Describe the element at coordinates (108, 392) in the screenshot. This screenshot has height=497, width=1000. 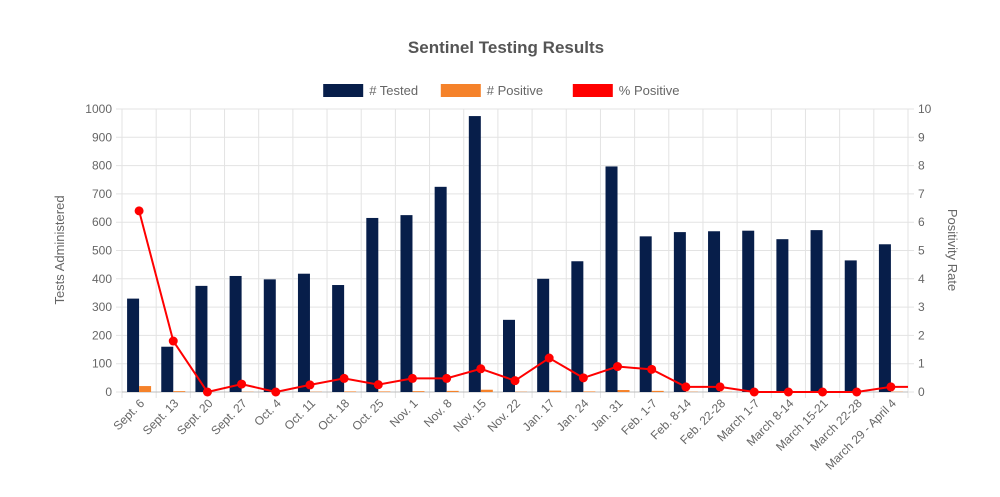
I see `y-tick-label: 0` at that location.